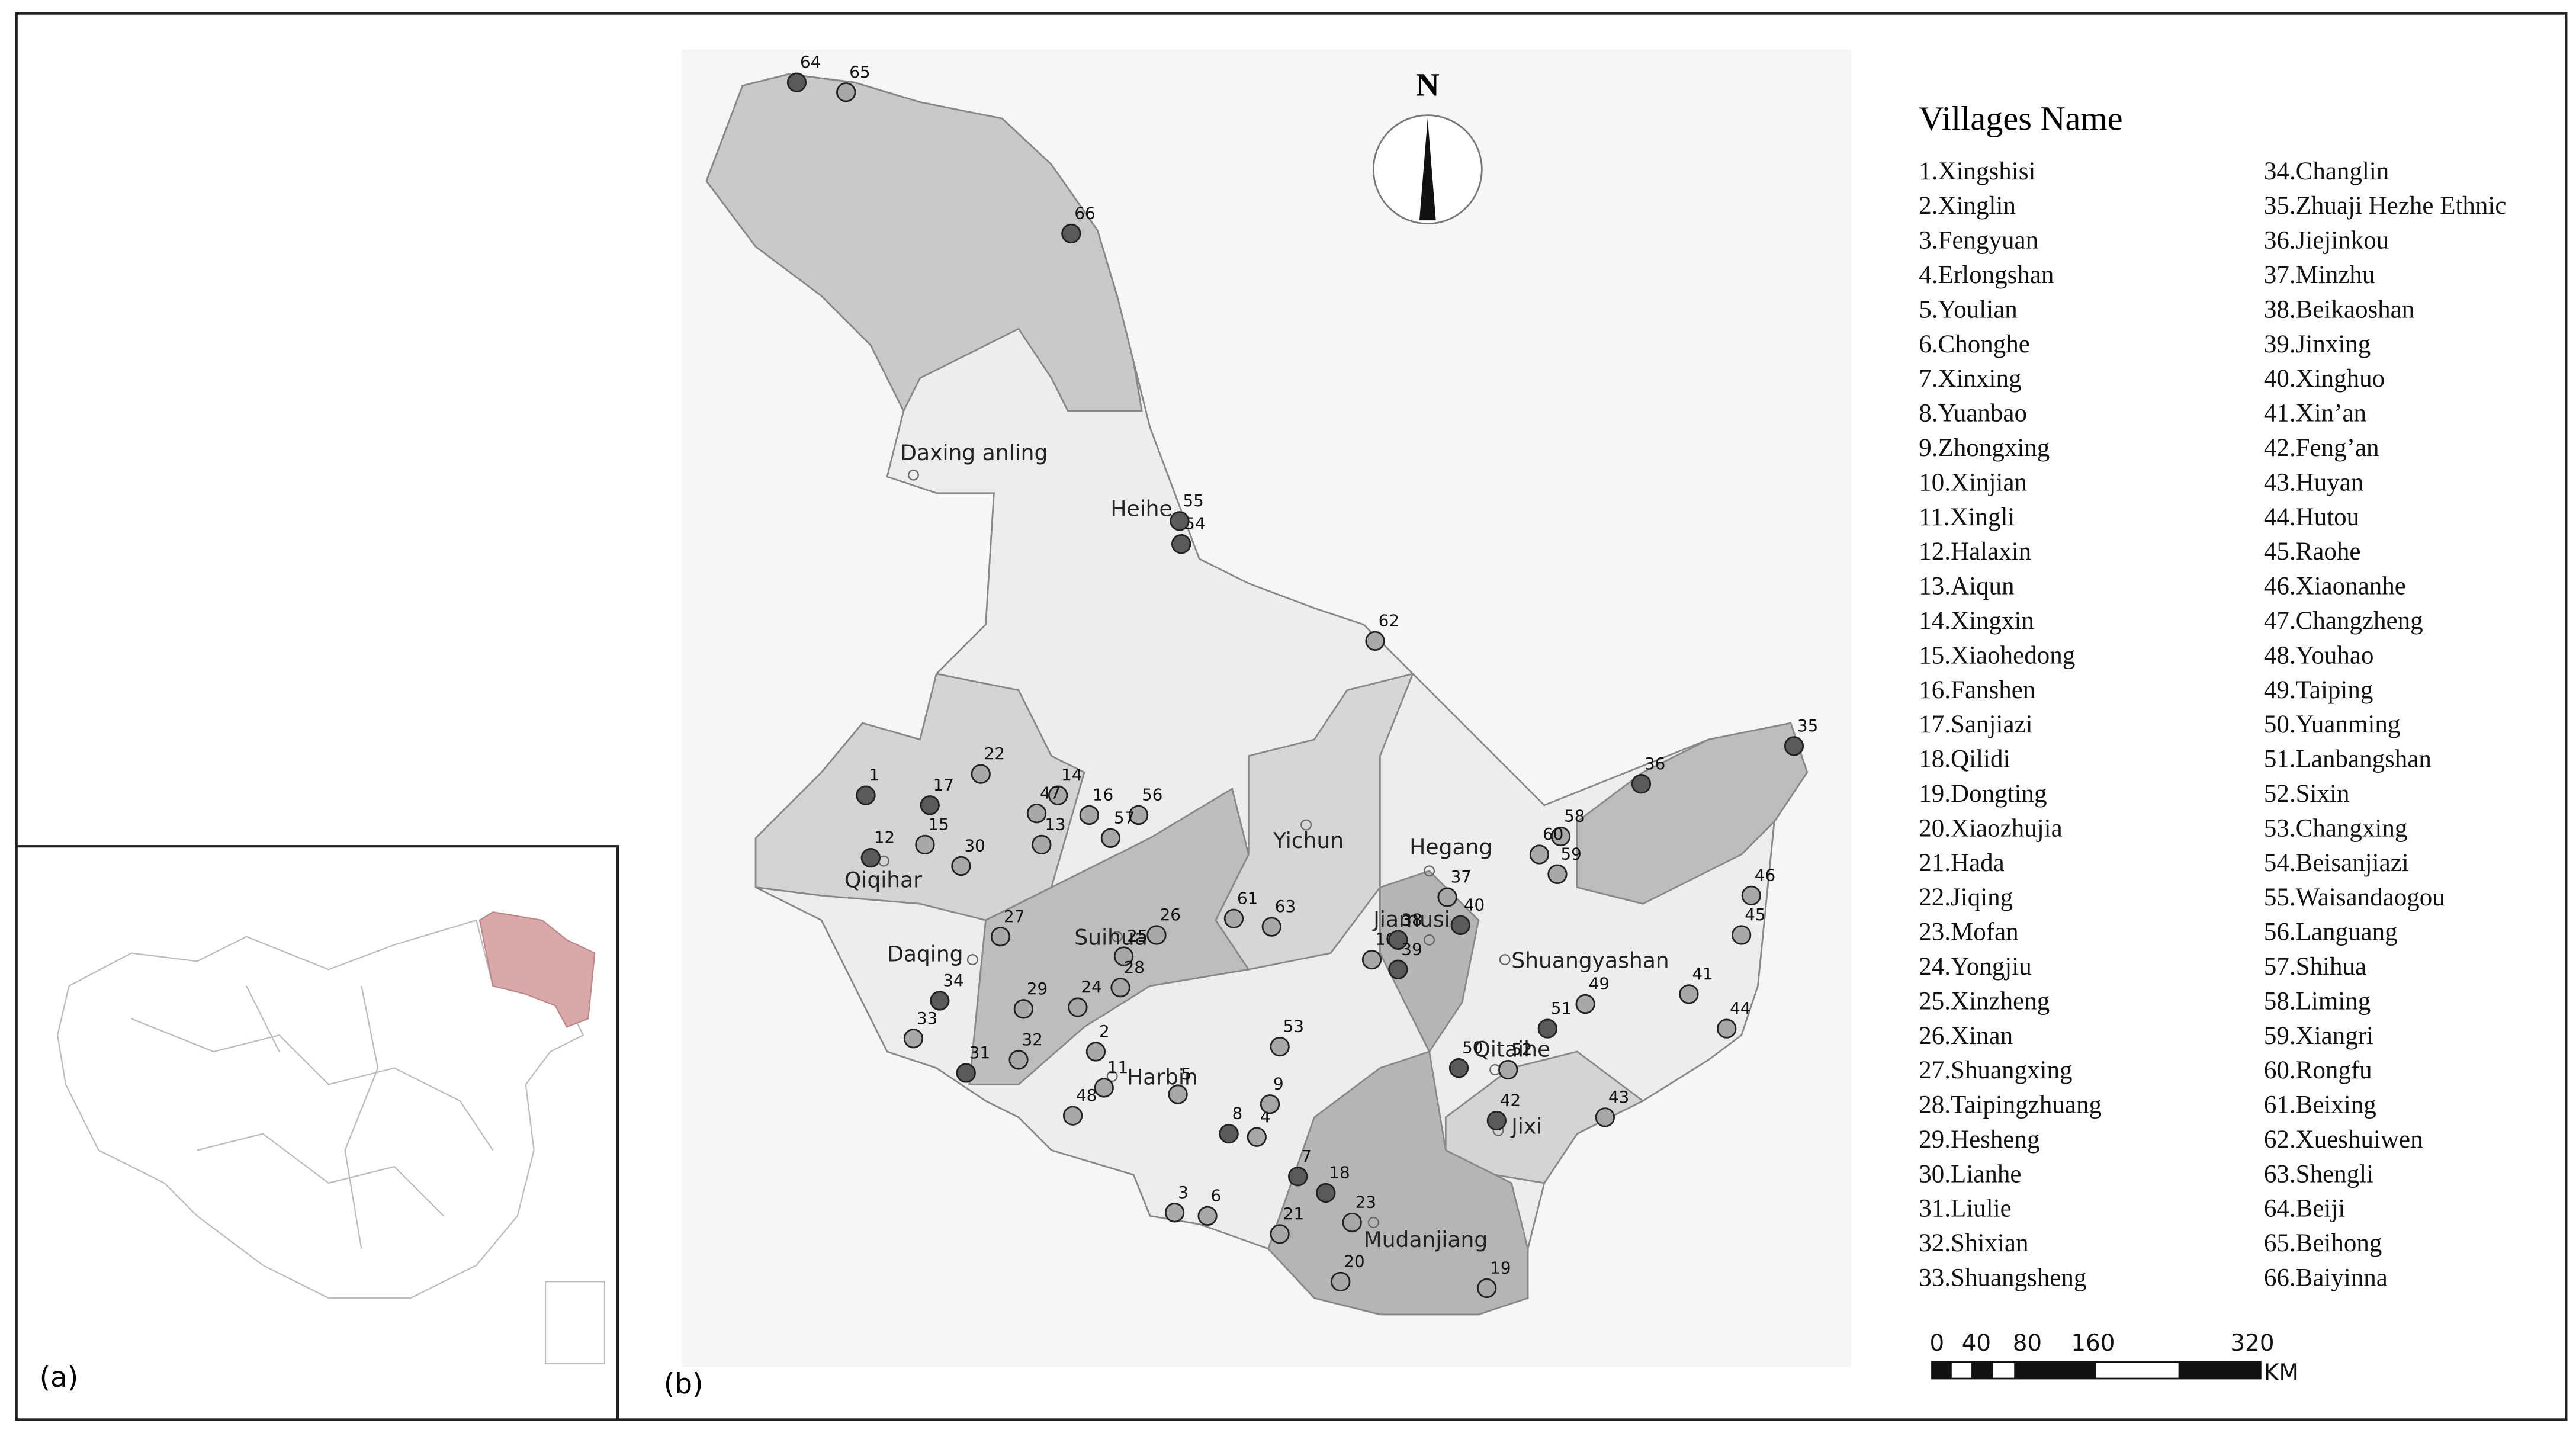  What do you see at coordinates (1247, 898) in the screenshot?
I see `village-number: 61` at bounding box center [1247, 898].